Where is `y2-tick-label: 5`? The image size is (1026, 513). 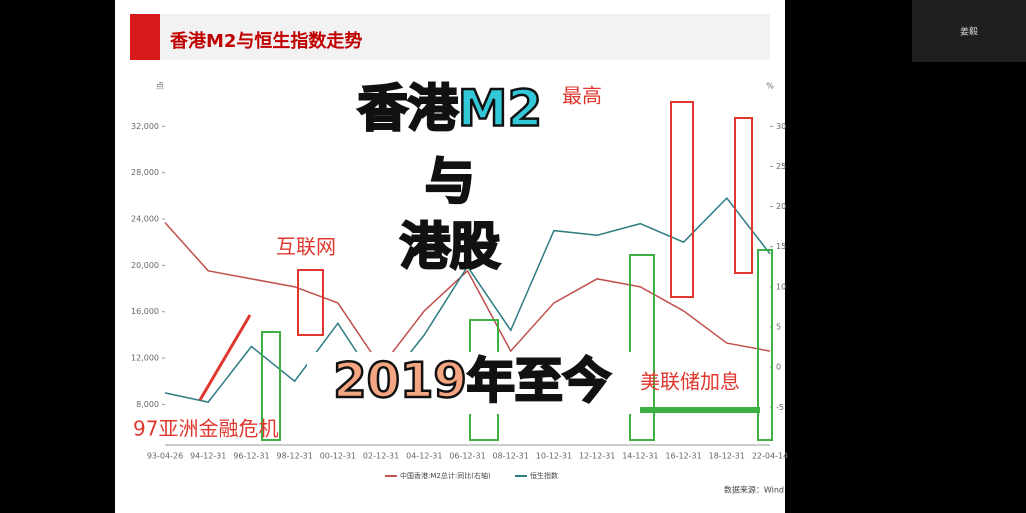
y2-tick-label: 5 is located at coordinates (778, 326).